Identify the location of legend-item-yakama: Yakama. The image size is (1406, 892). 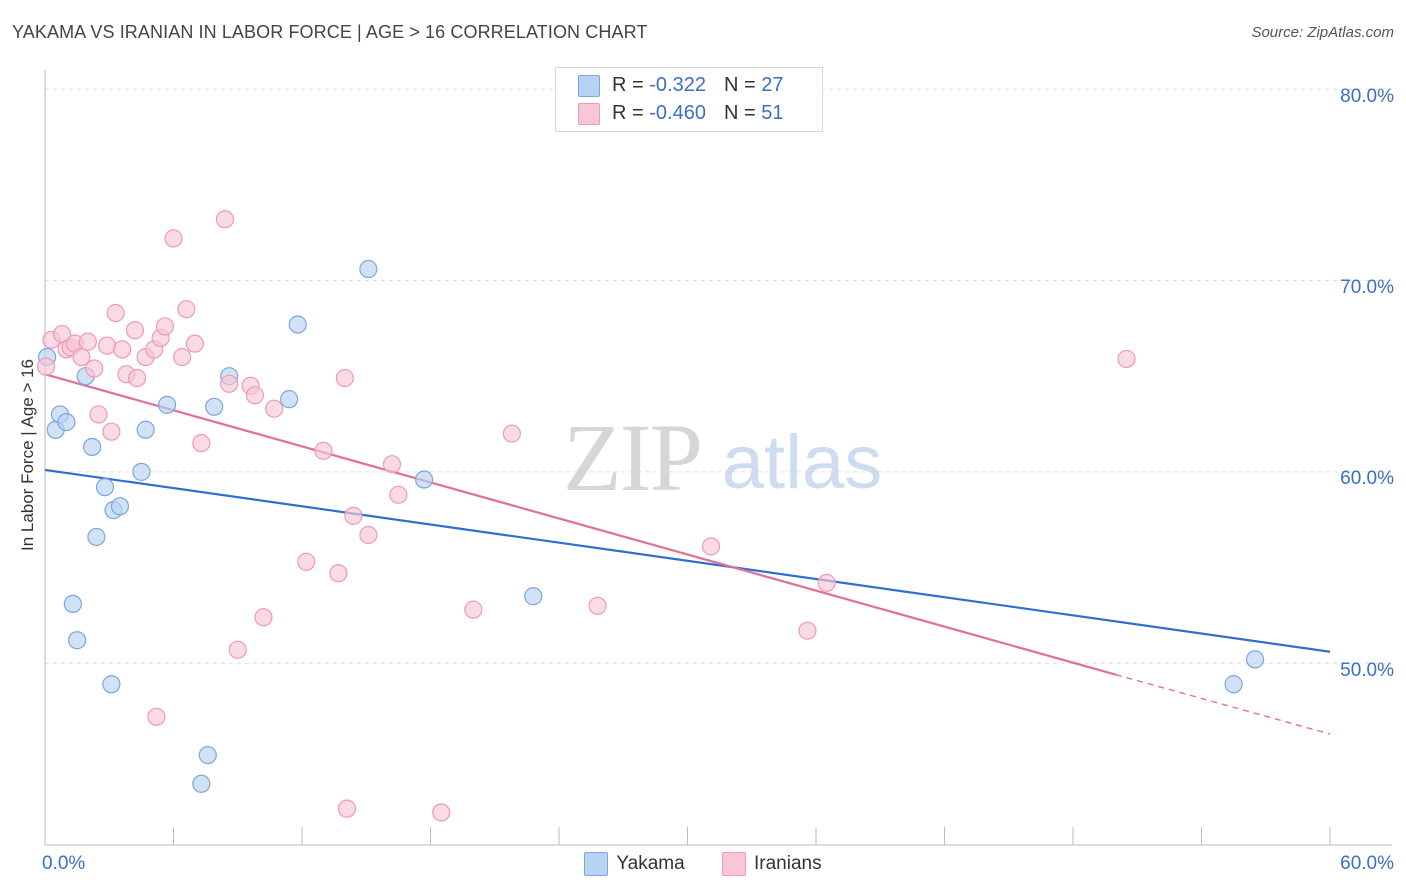
(634, 864).